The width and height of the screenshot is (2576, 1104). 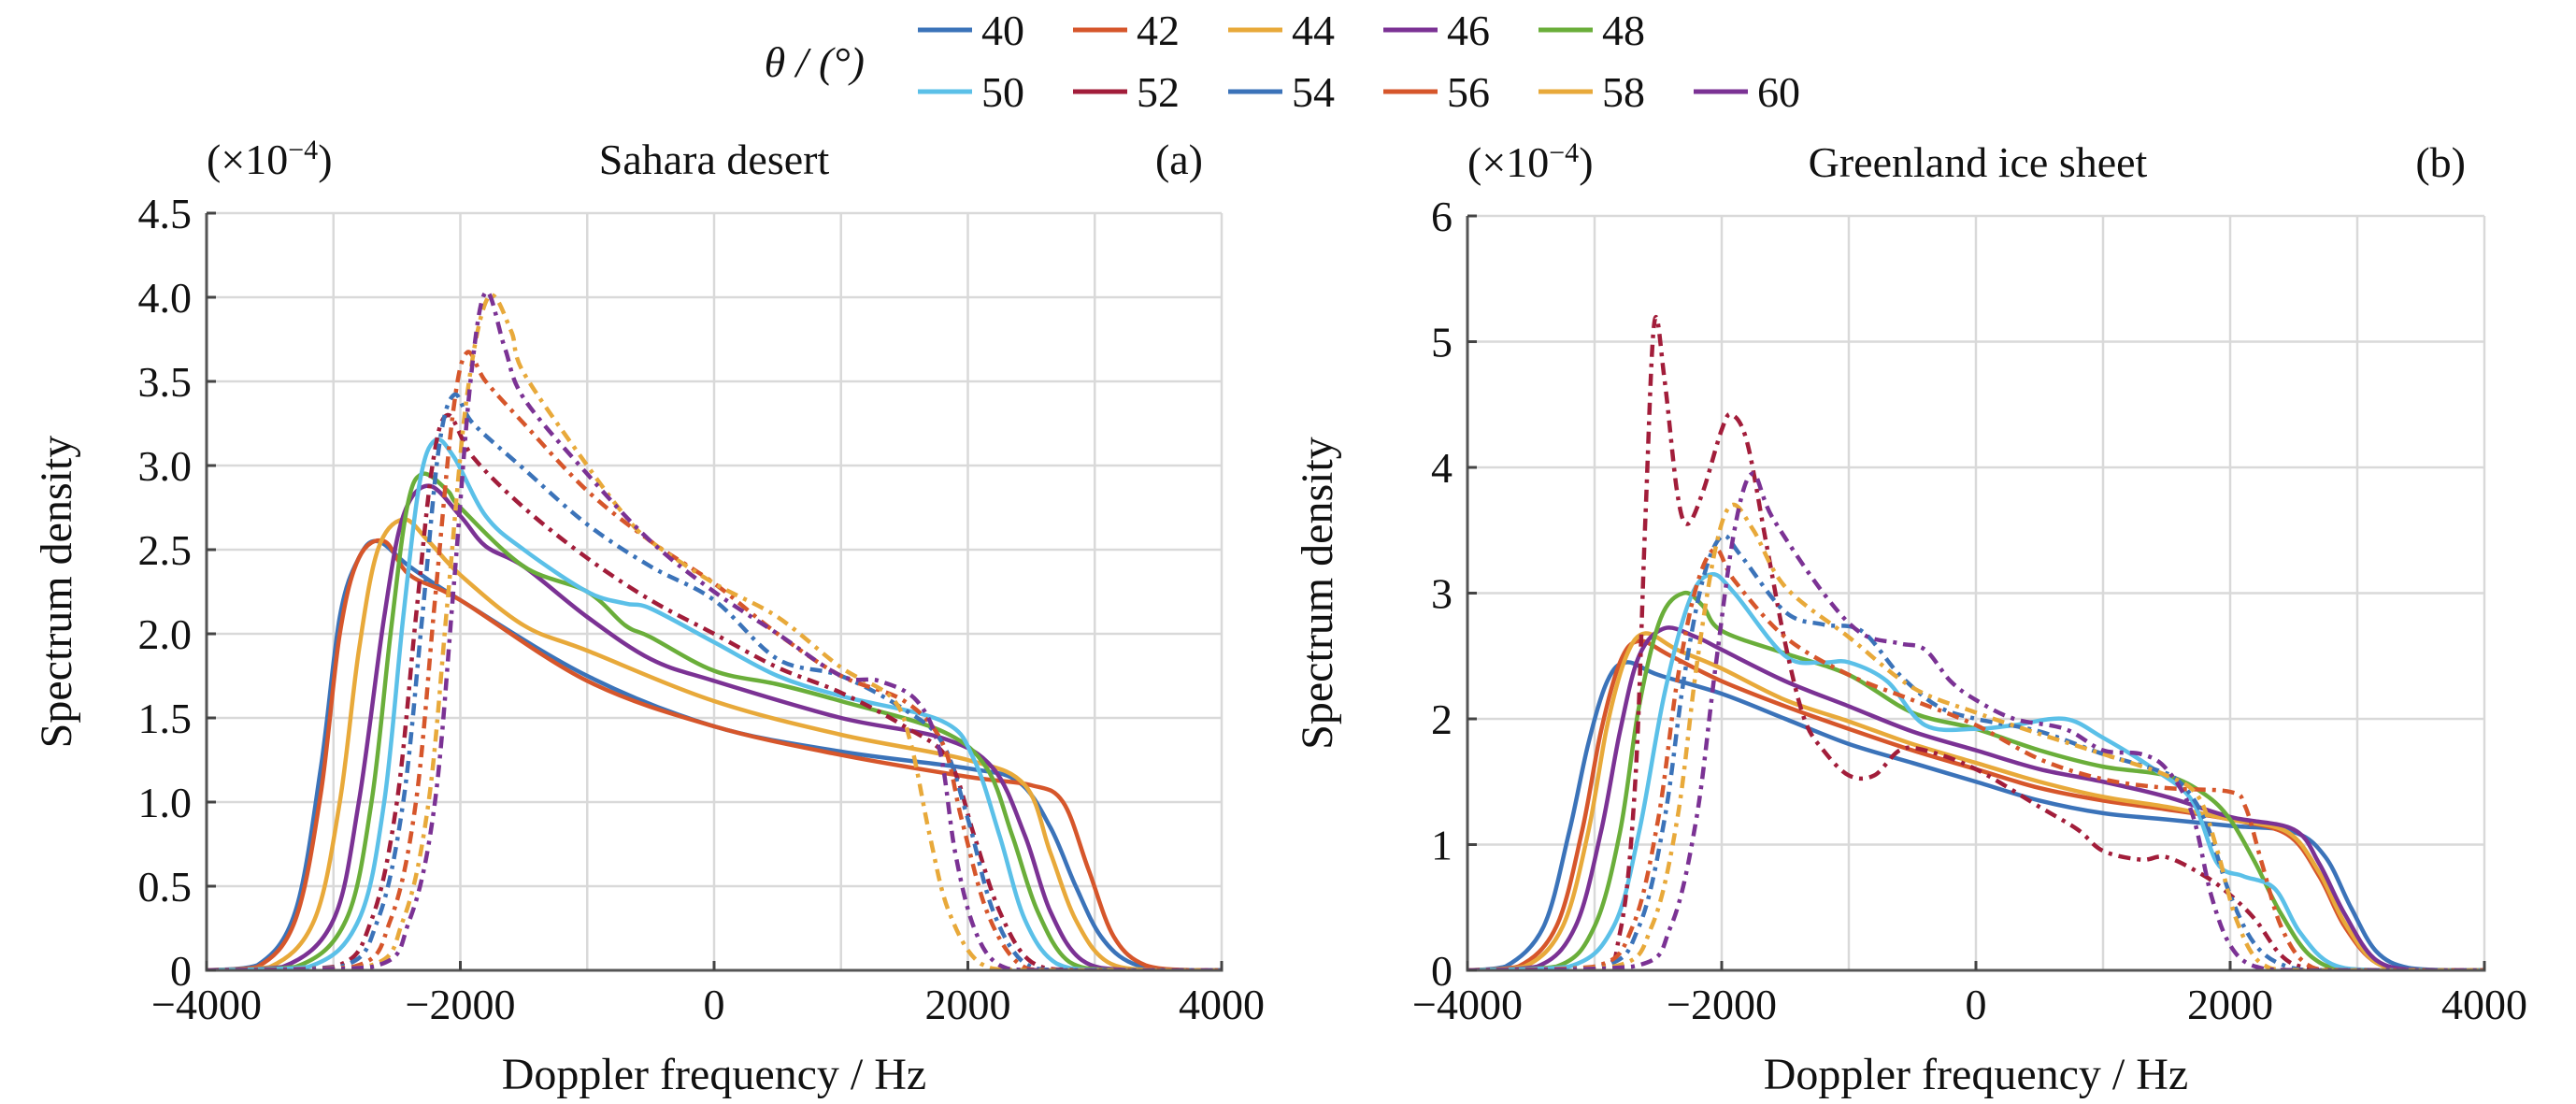 I want to click on legend-label: 50, so click(x=1002, y=92).